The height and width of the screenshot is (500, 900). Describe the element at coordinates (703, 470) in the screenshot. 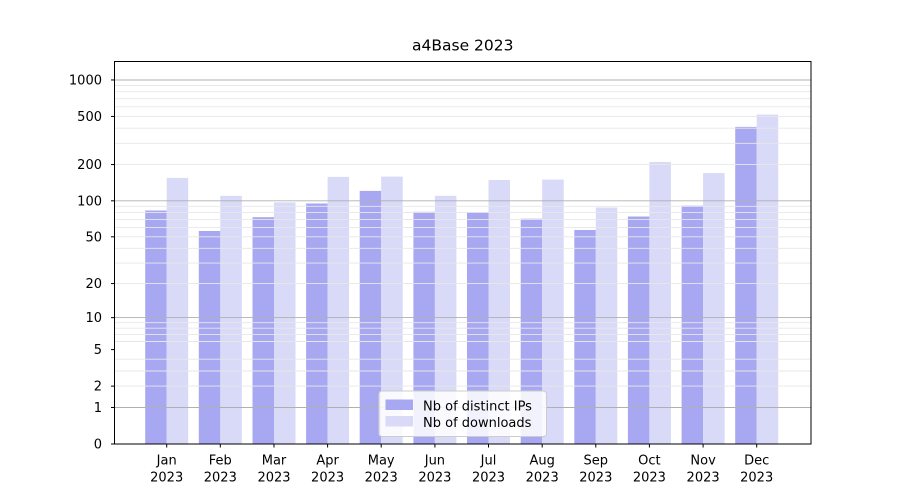

I see `x-tick-label-nov: Nov 2023` at that location.